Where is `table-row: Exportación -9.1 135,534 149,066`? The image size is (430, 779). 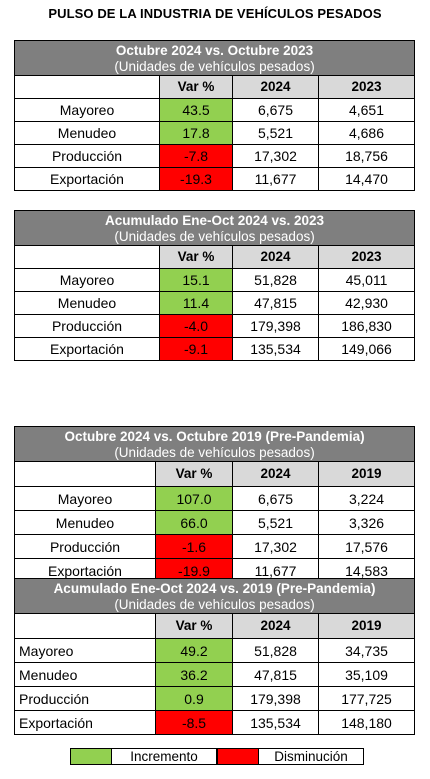
table-row: Exportación -9.1 135,534 149,066 is located at coordinates (215, 349).